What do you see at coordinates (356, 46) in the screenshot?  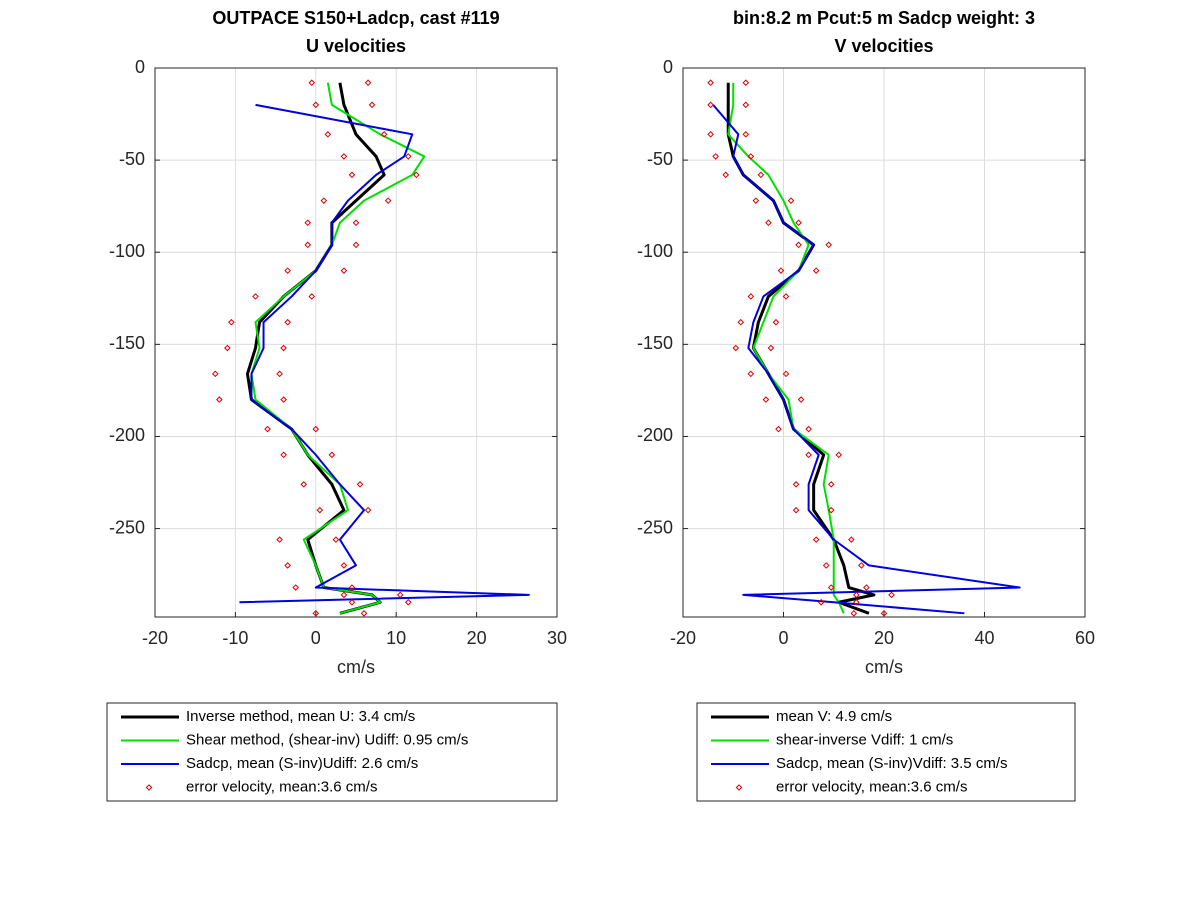 I see `chart-subtitle: U velocities` at bounding box center [356, 46].